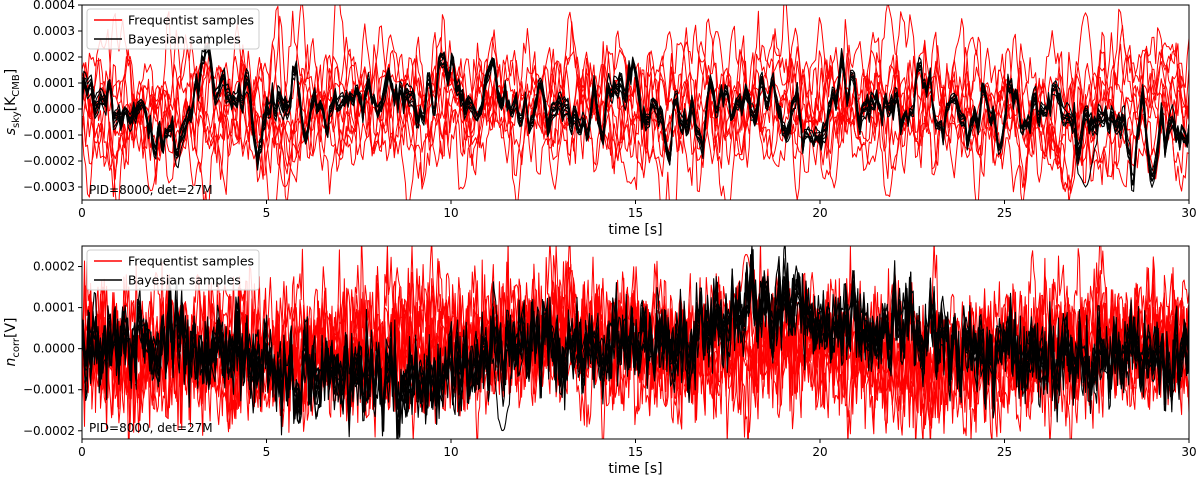  I want to click on top-y-axis-label: ssky[KCMB], so click(12, 102).